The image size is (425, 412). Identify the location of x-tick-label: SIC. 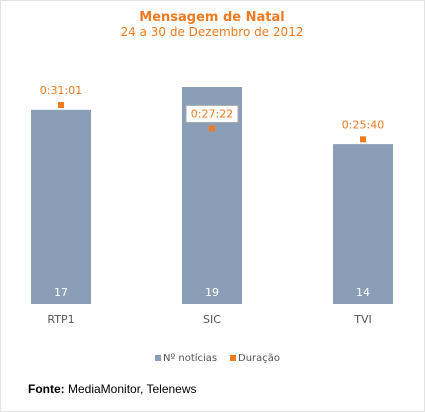
(212, 319).